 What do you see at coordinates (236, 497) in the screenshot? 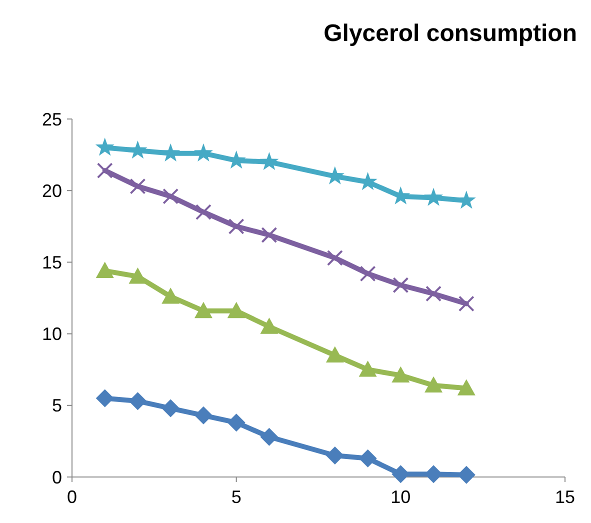
I see `x-tick-label: 5` at bounding box center [236, 497].